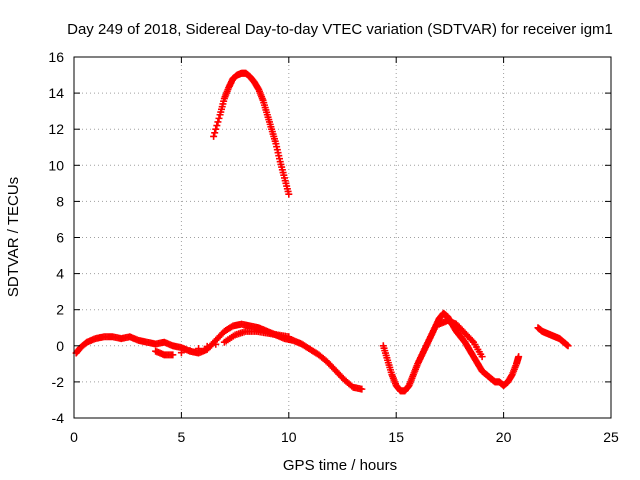  Describe the element at coordinates (74, 437) in the screenshot. I see `x-tick-label: 0` at that location.